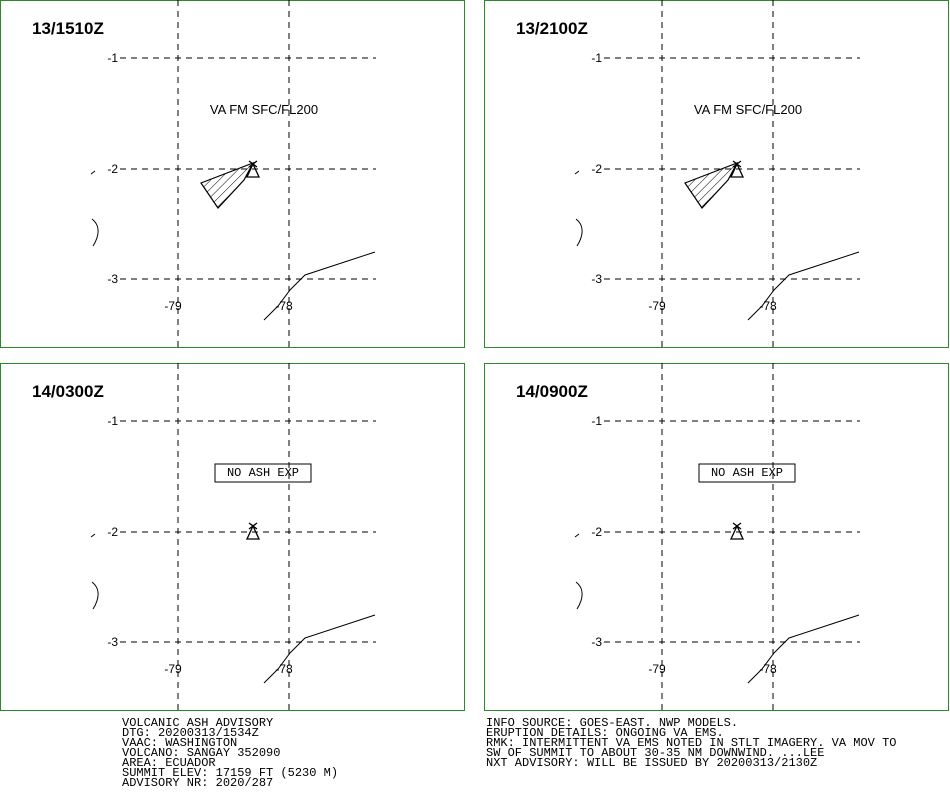 This screenshot has height=812, width=950. Describe the element at coordinates (605, 733) in the screenshot. I see `advisory-line: ERUPTION DETAILS: ONGOING VA EMS.` at that location.